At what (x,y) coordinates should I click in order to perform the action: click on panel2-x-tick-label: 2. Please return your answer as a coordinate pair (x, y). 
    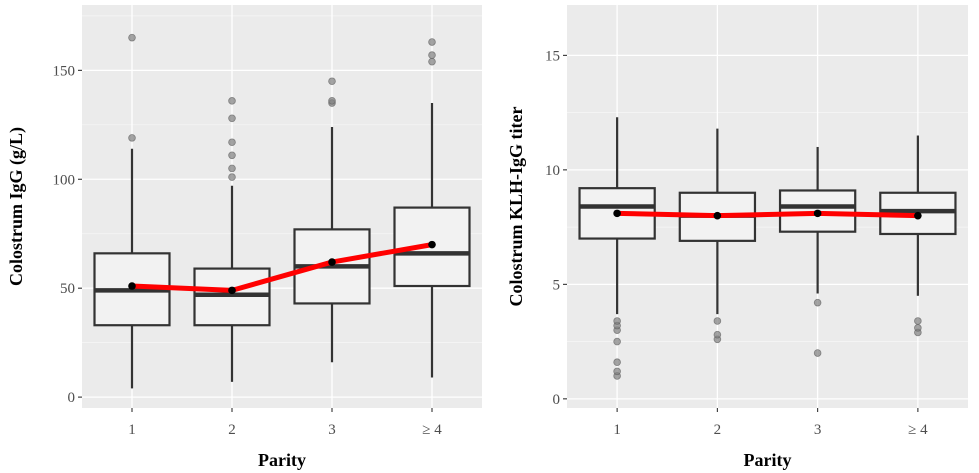
    Looking at the image, I should click on (718, 430).